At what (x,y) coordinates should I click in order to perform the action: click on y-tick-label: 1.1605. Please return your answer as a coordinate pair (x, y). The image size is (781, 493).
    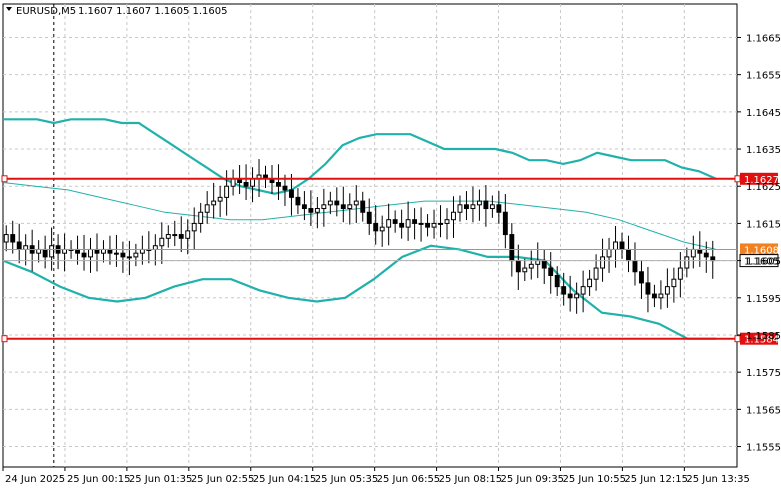
    Looking at the image, I should click on (763, 262).